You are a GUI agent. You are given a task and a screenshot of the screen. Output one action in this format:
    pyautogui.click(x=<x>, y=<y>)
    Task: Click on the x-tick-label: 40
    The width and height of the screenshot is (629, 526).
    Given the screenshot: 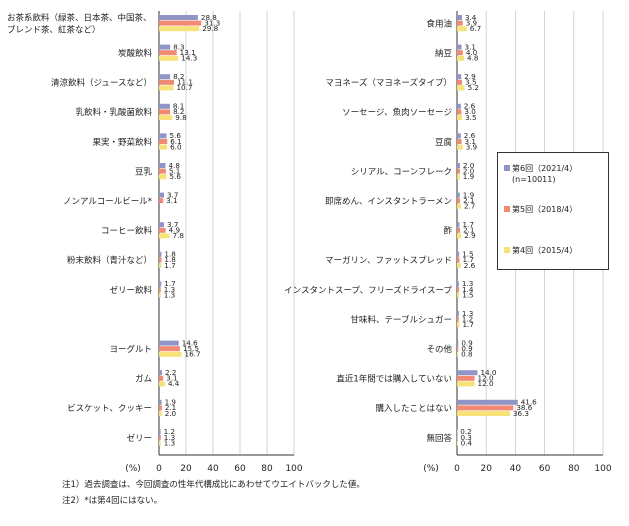 What is the action you would take?
    pyautogui.click(x=516, y=469)
    